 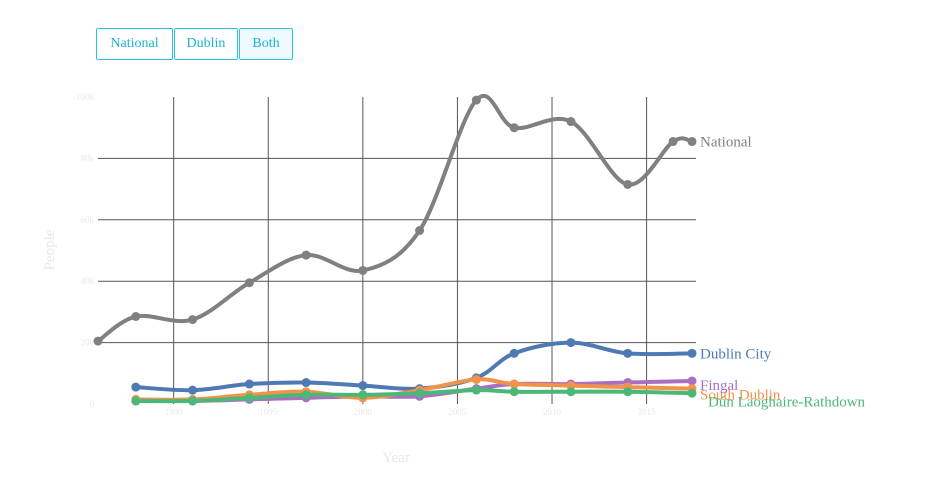 I want to click on x-axis-title: Year, so click(x=396, y=458).